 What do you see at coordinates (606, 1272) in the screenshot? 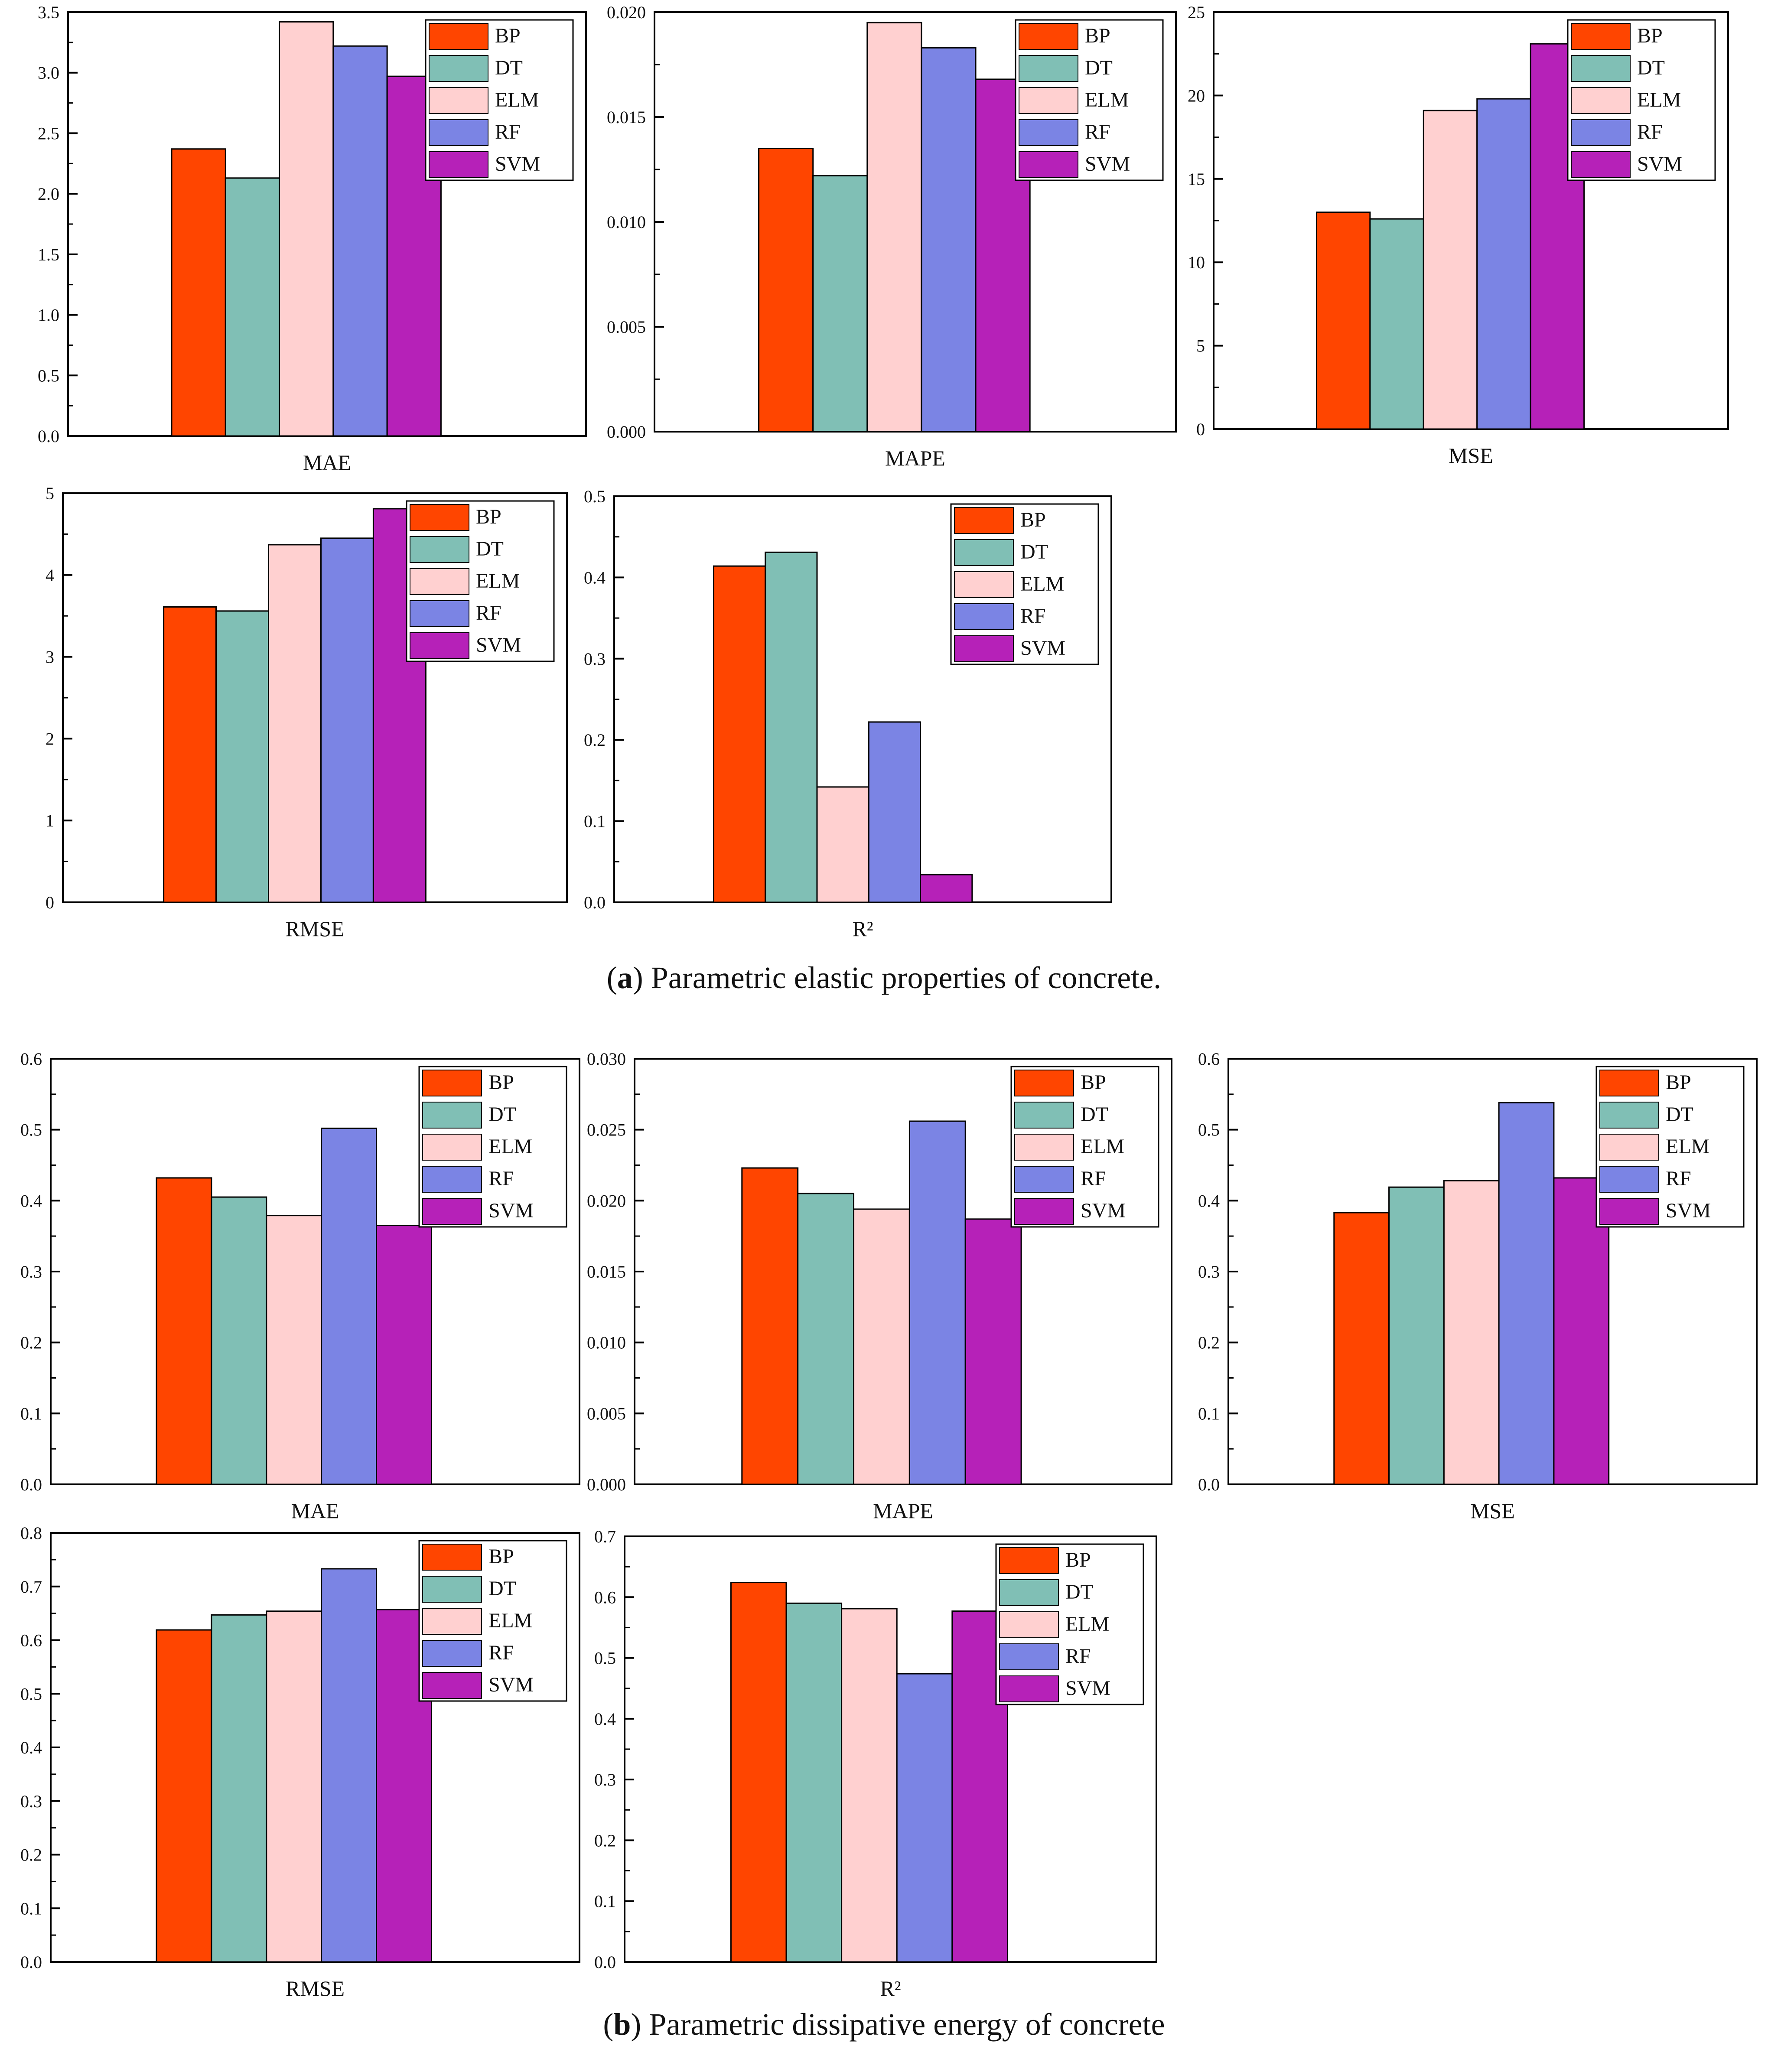
I see `y-tick-label: 0.015` at bounding box center [606, 1272].